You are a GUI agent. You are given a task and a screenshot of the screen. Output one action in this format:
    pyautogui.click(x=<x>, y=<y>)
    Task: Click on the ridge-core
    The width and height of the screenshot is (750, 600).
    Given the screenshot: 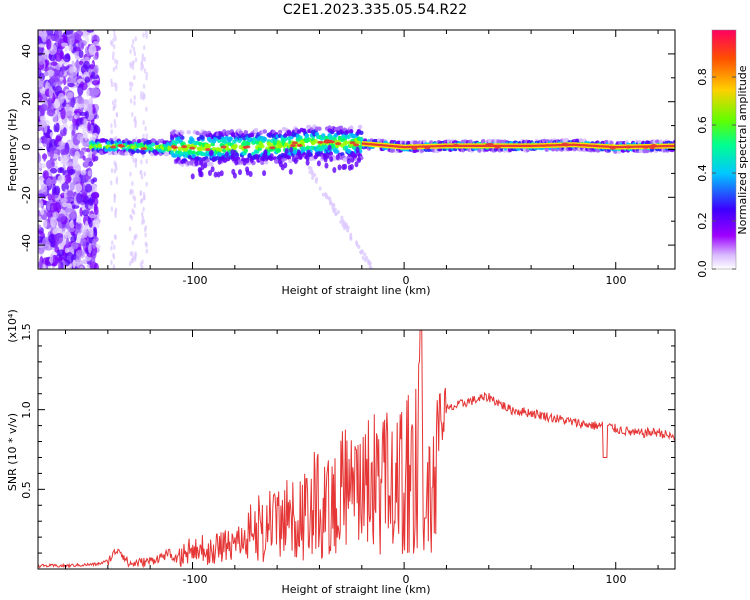 What is the action you would take?
    pyautogui.click(x=518, y=145)
    